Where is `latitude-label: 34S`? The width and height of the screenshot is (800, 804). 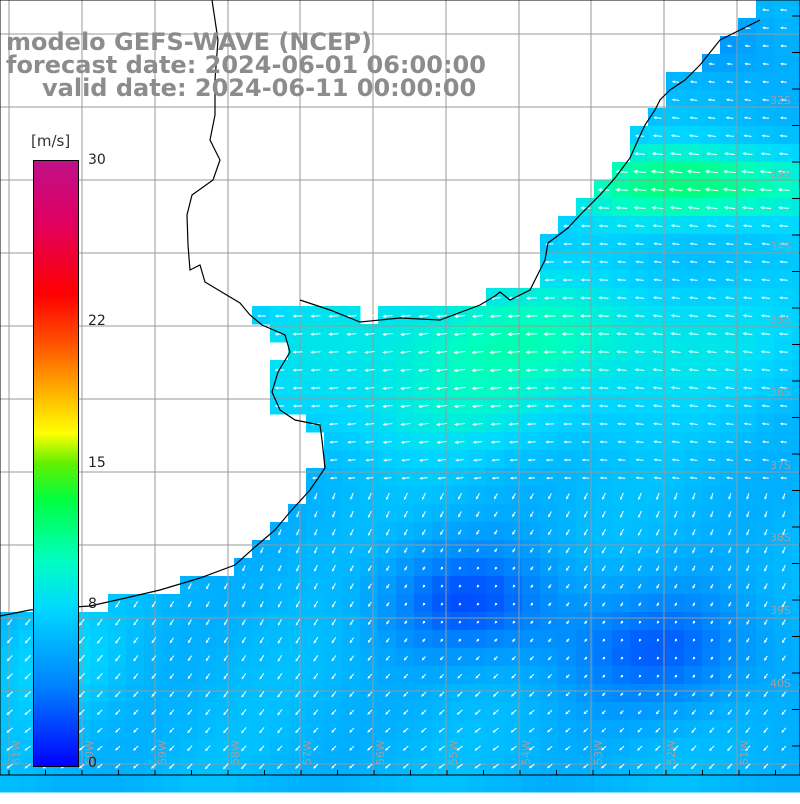
latitude-label: 34S is located at coordinates (780, 246).